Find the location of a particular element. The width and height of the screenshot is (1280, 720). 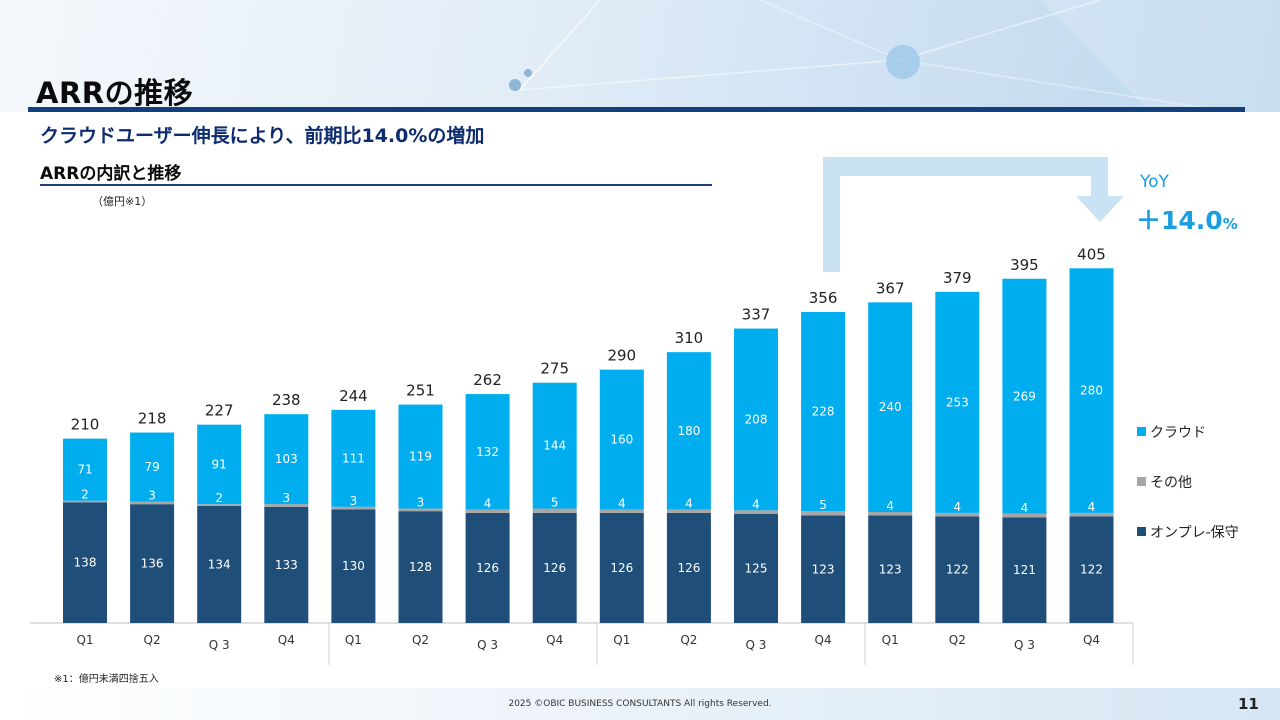

legend-label-other: その他 is located at coordinates (1171, 483).